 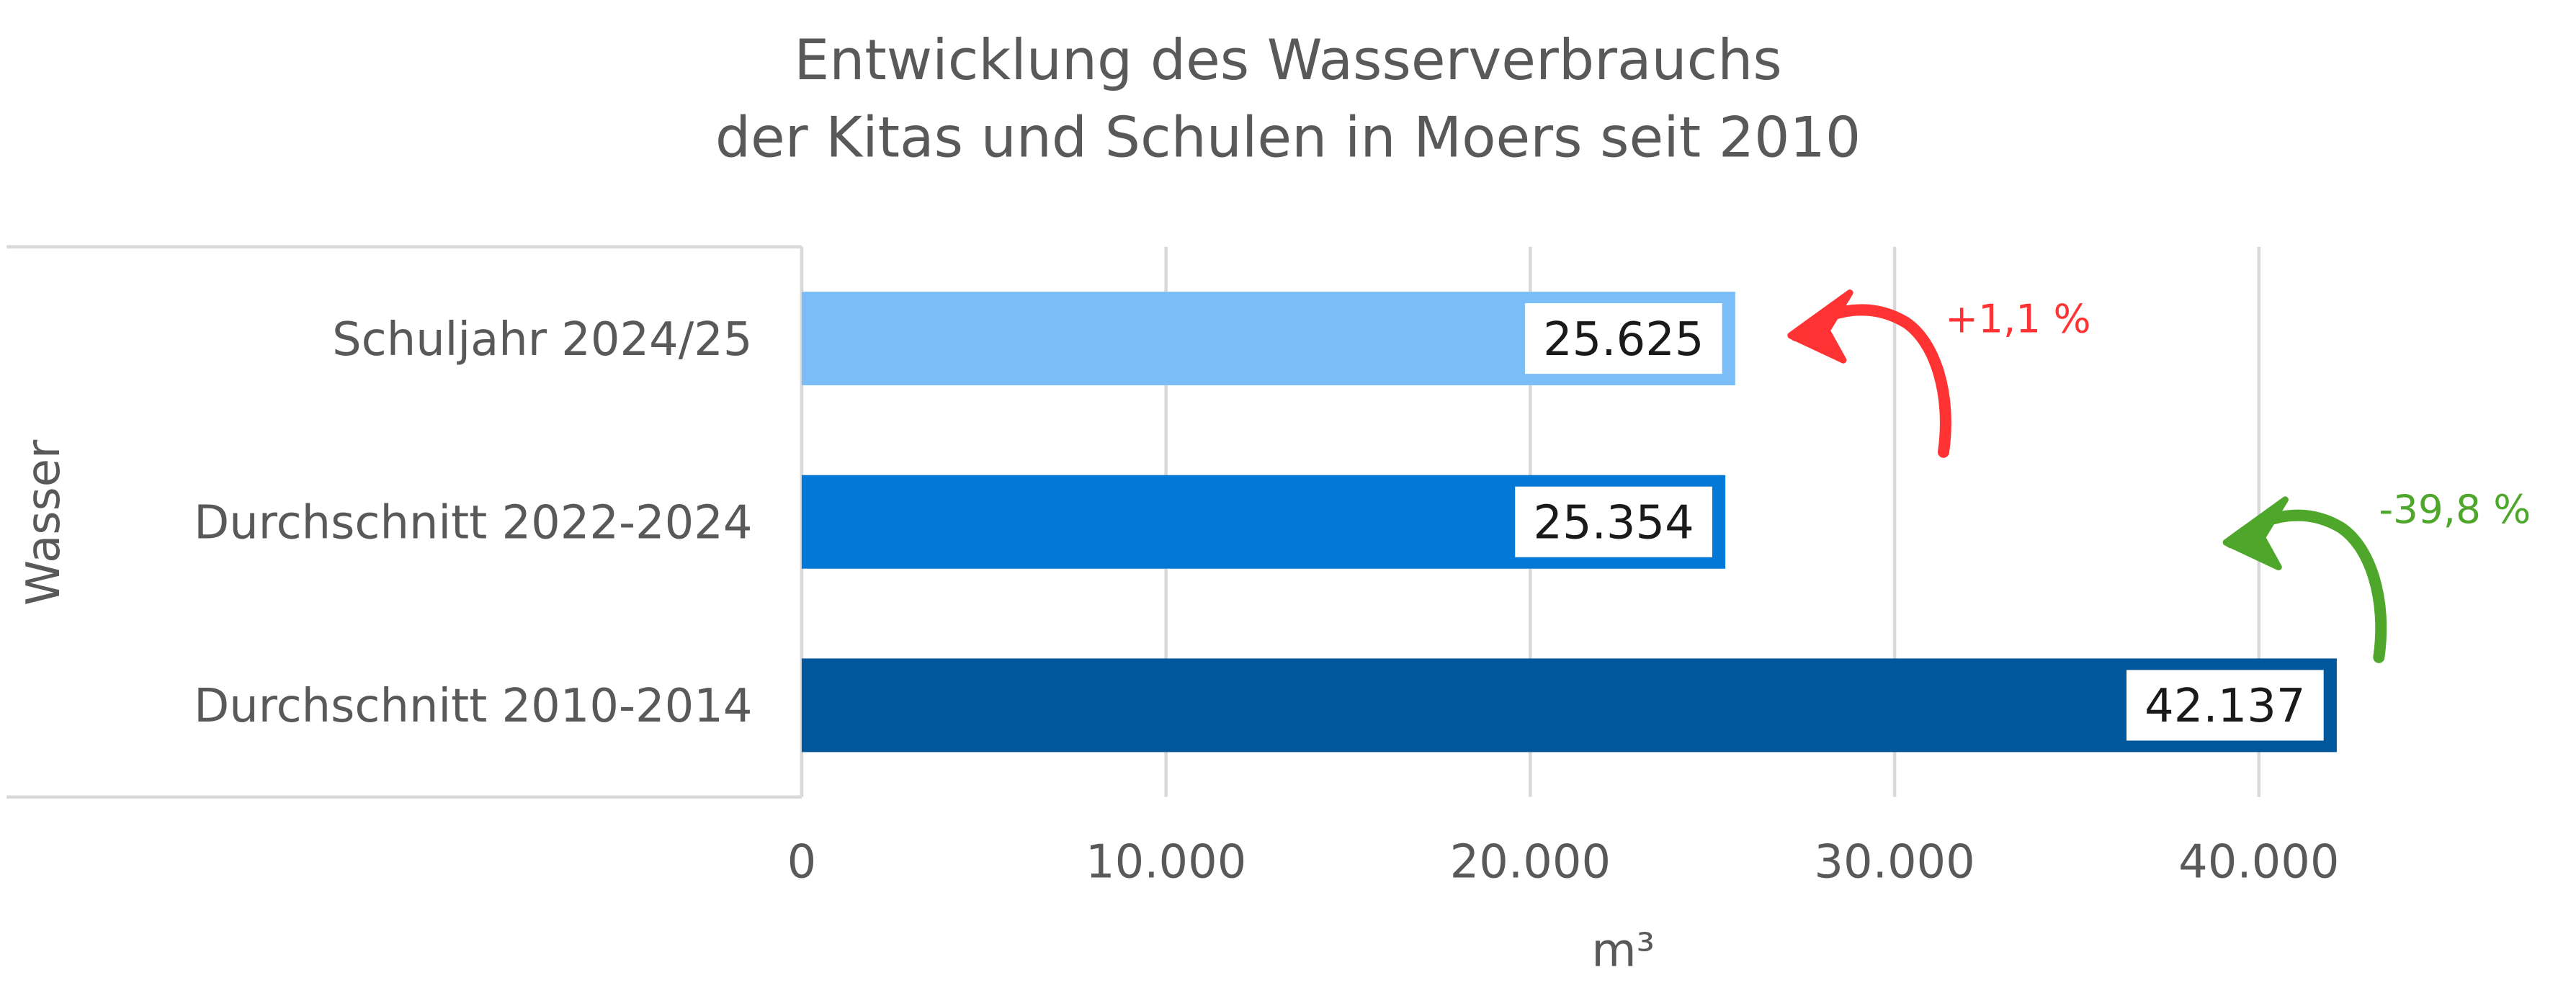 I want to click on x-tick-label: 40.000, so click(x=2258, y=862).